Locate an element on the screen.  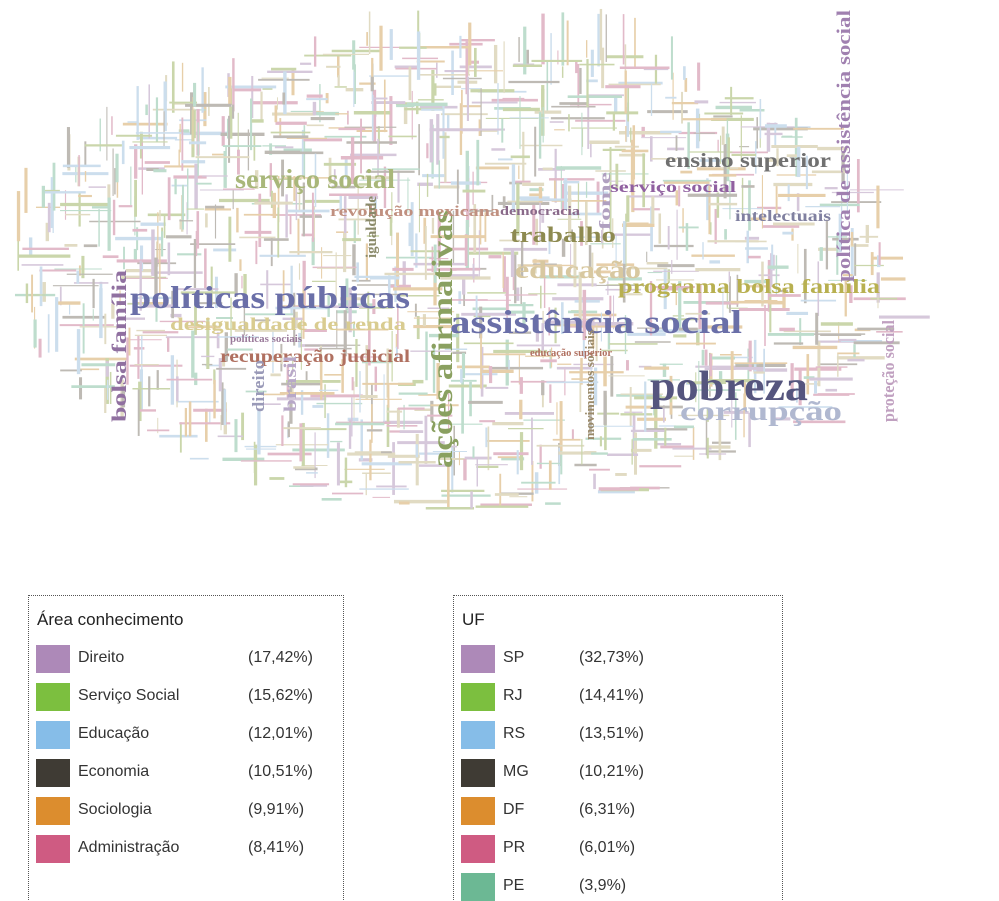
cloud-word: políticas sociais is located at coordinates (266, 339).